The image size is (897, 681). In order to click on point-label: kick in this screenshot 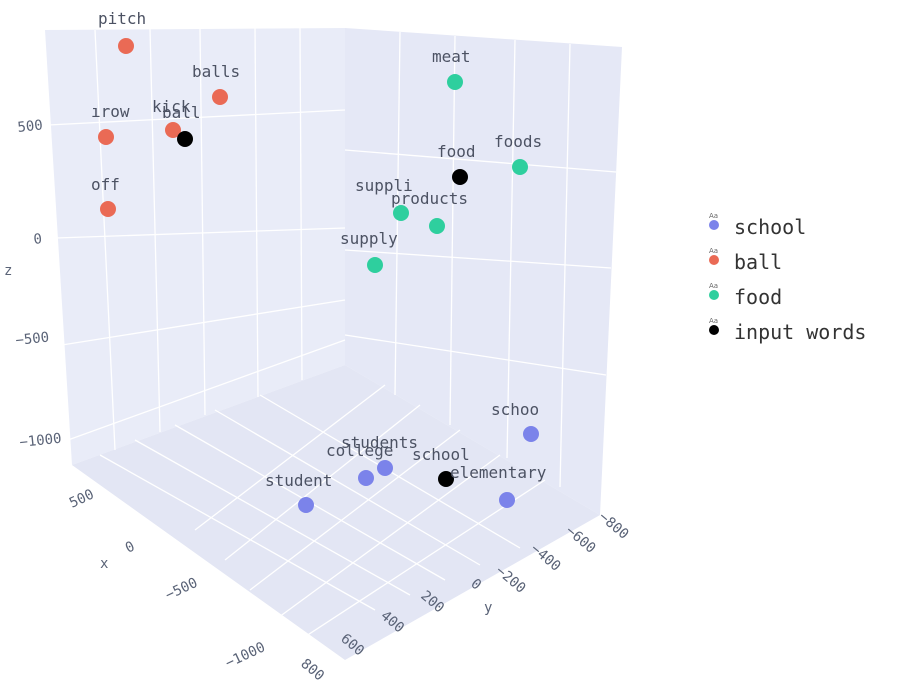, I will do `click(171, 106)`.